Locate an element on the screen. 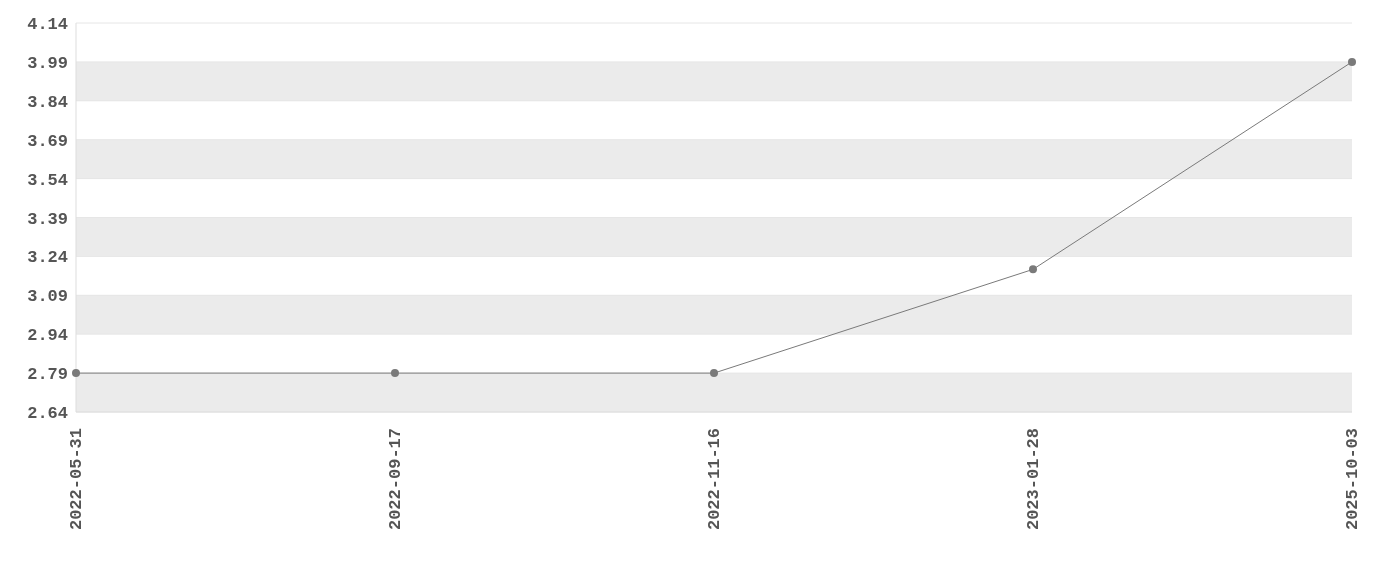 This screenshot has height=580, width=1380. x-tick-label: 2022-05-31 is located at coordinates (76, 479).